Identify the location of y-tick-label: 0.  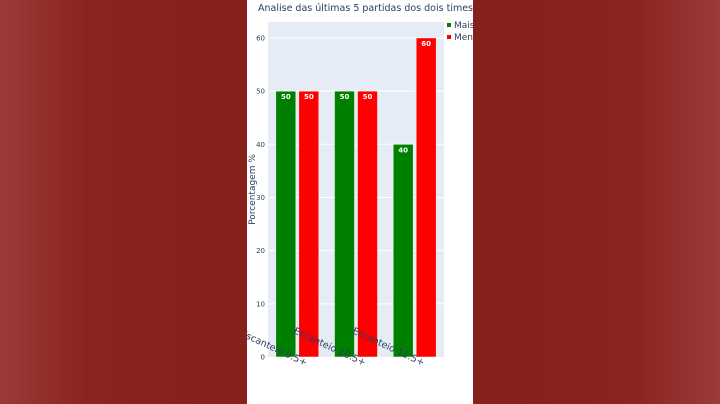
(263, 358).